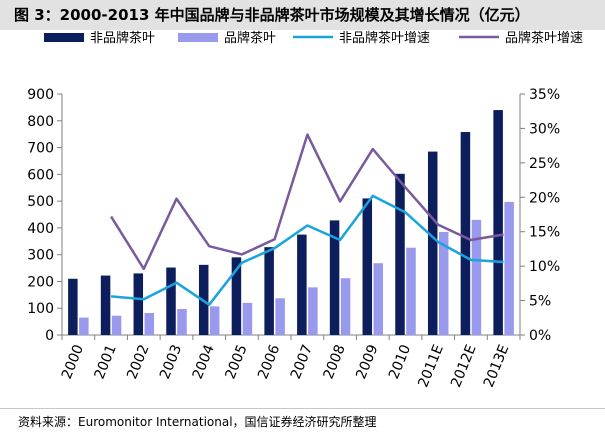 Image resolution: width=605 pixels, height=439 pixels. Describe the element at coordinates (496, 366) in the screenshot. I see `x-tick-label: 2013E` at that location.